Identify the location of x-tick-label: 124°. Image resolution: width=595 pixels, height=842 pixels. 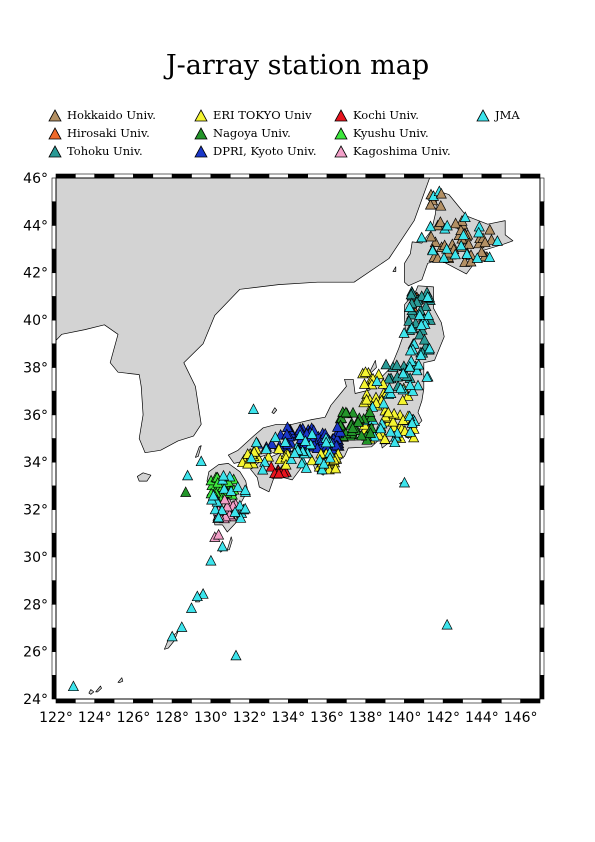
(95, 718).